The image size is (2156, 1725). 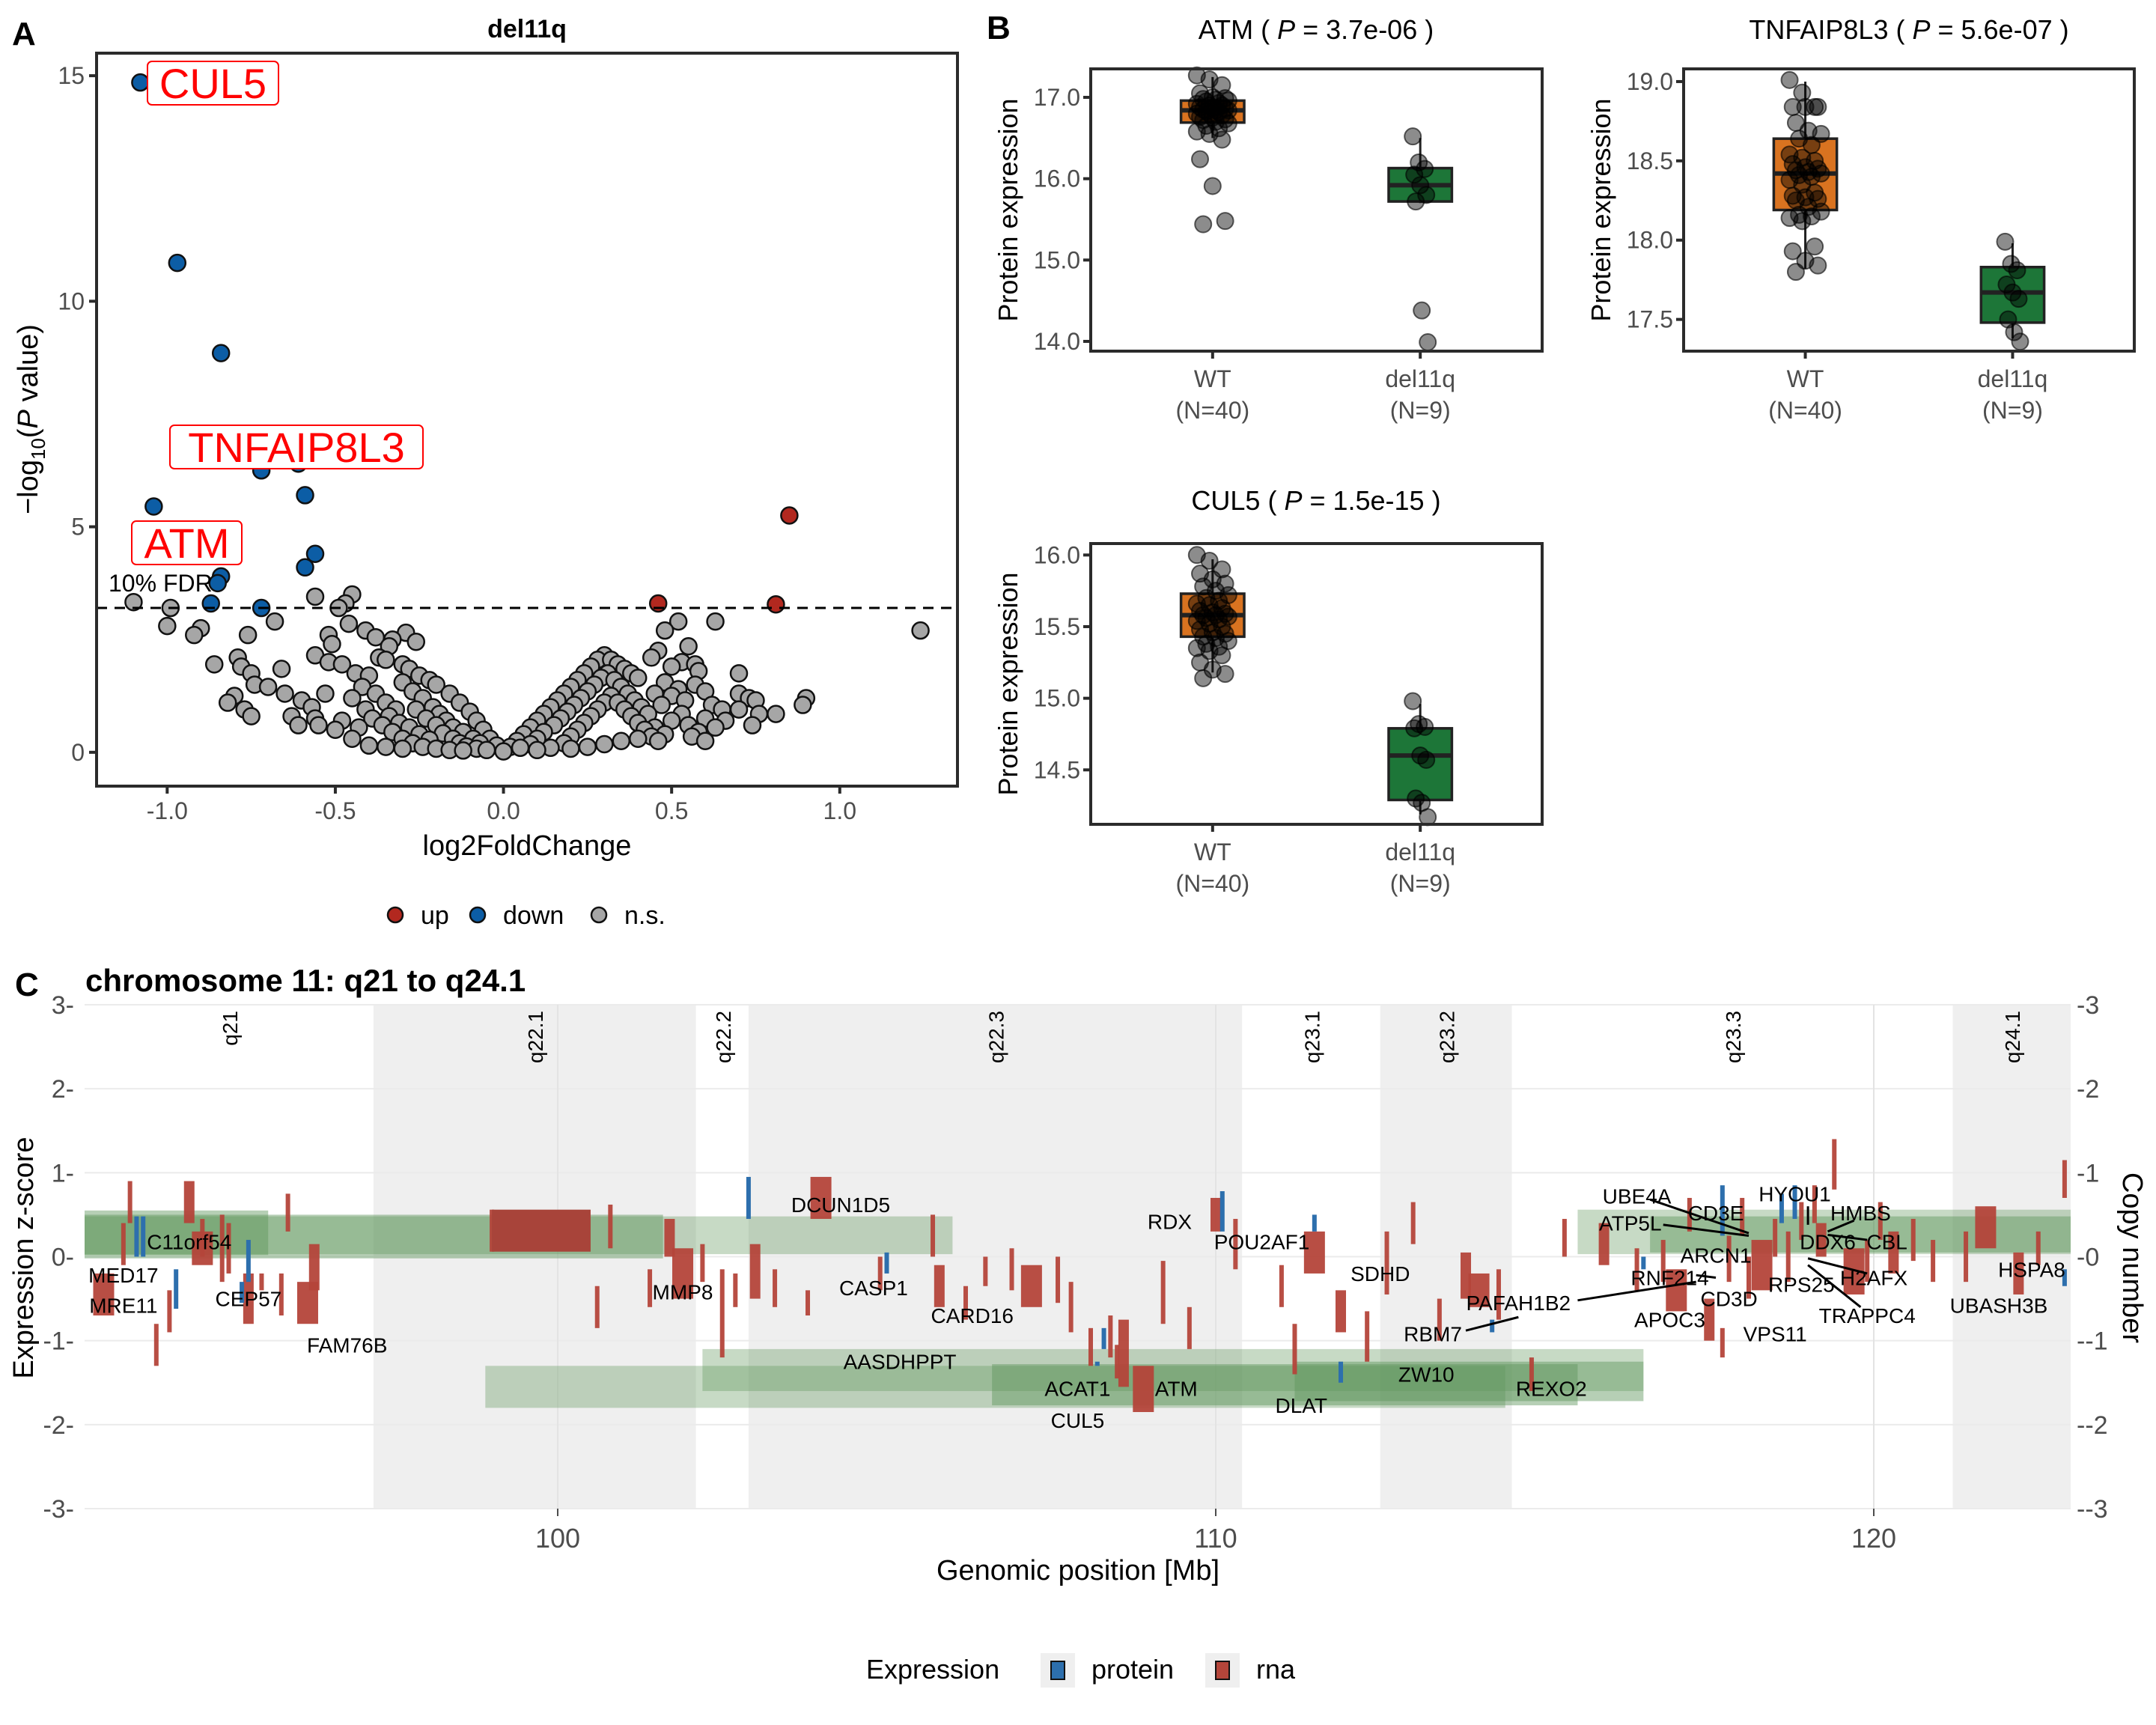 I want to click on y-tick-label: 15.0, so click(x=1057, y=698).